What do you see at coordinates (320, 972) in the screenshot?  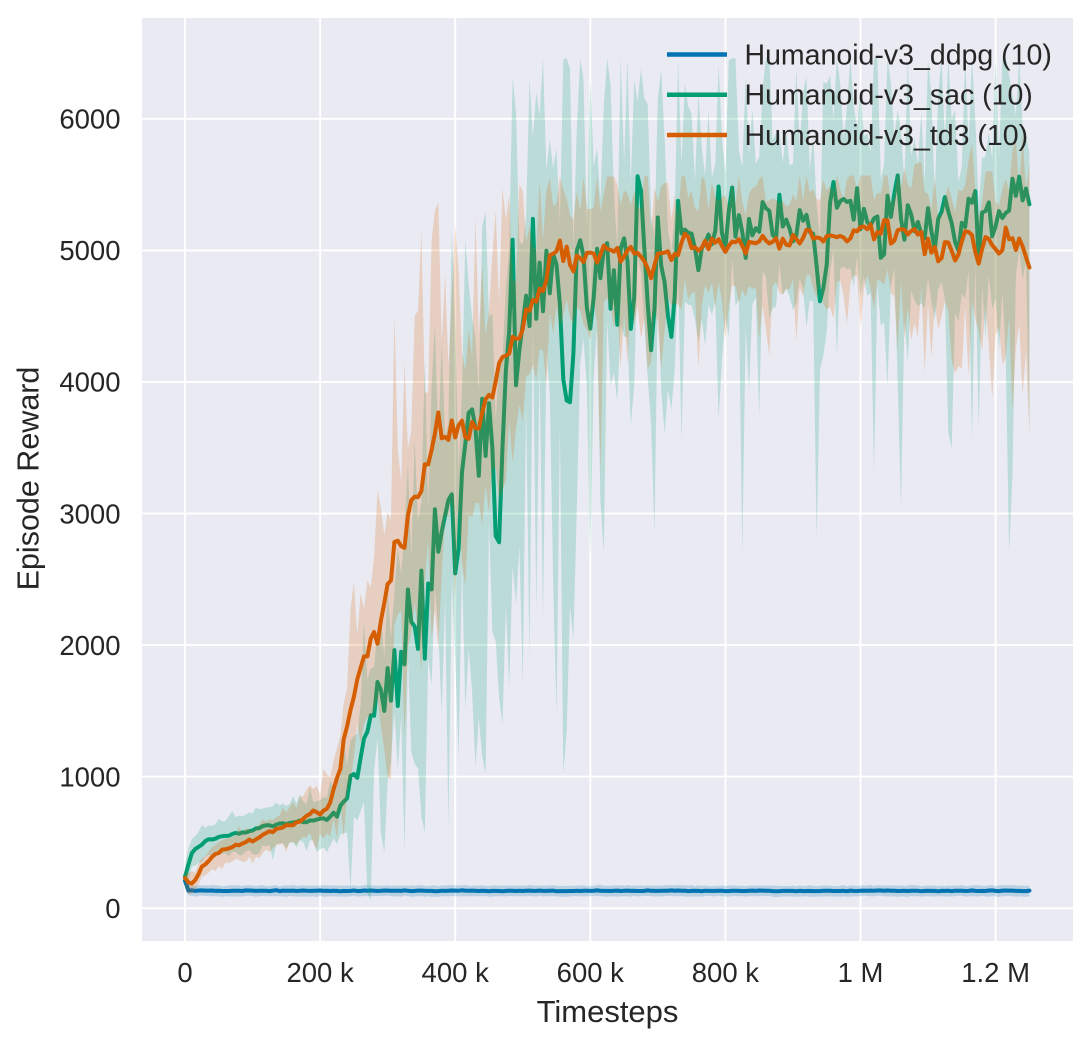 I see `svg-text: 200 k` at bounding box center [320, 972].